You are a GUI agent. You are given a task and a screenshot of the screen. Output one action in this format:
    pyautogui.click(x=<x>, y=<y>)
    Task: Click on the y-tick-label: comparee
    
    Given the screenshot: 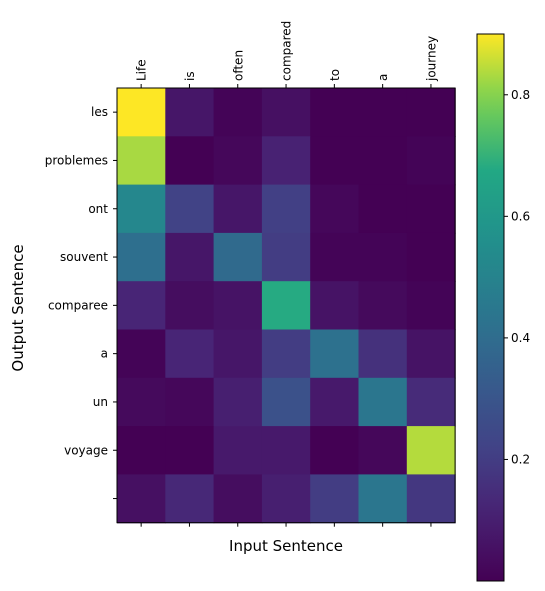 What is the action you would take?
    pyautogui.click(x=78, y=305)
    